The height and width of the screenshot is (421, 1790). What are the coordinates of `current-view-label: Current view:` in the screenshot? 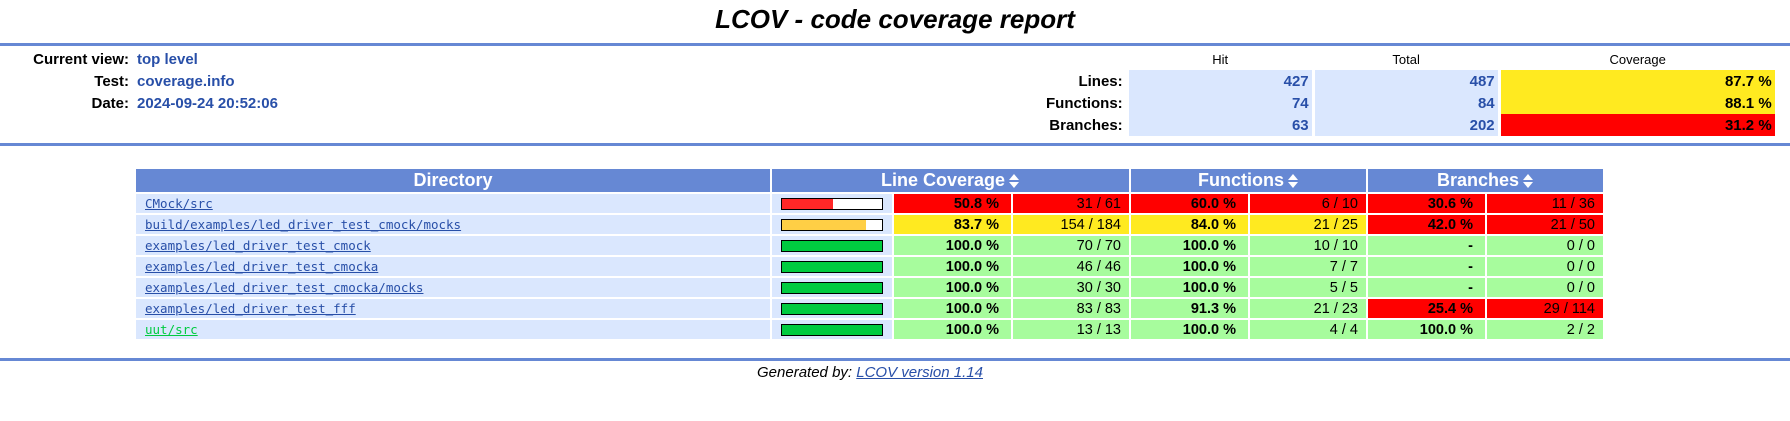 It's located at (81, 59).